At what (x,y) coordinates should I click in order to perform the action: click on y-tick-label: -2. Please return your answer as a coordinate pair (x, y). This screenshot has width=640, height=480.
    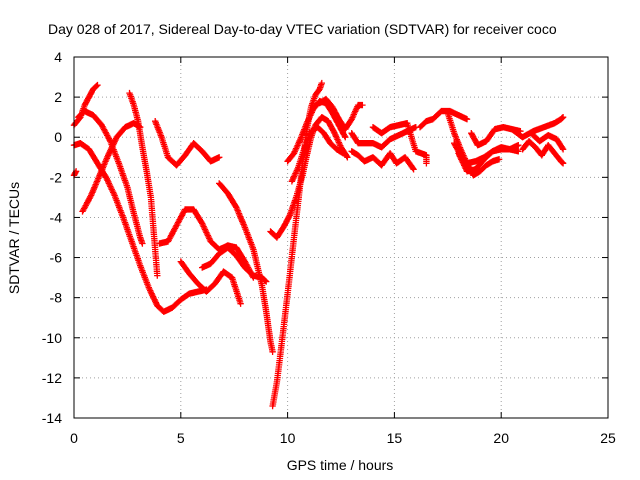
    Looking at the image, I should click on (56, 177).